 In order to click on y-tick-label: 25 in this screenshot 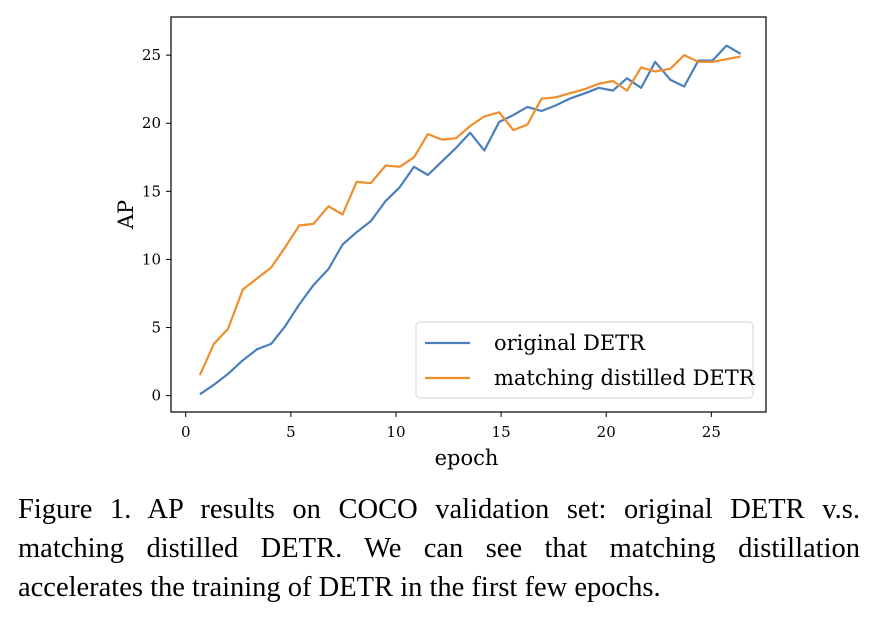, I will do `click(151, 55)`.